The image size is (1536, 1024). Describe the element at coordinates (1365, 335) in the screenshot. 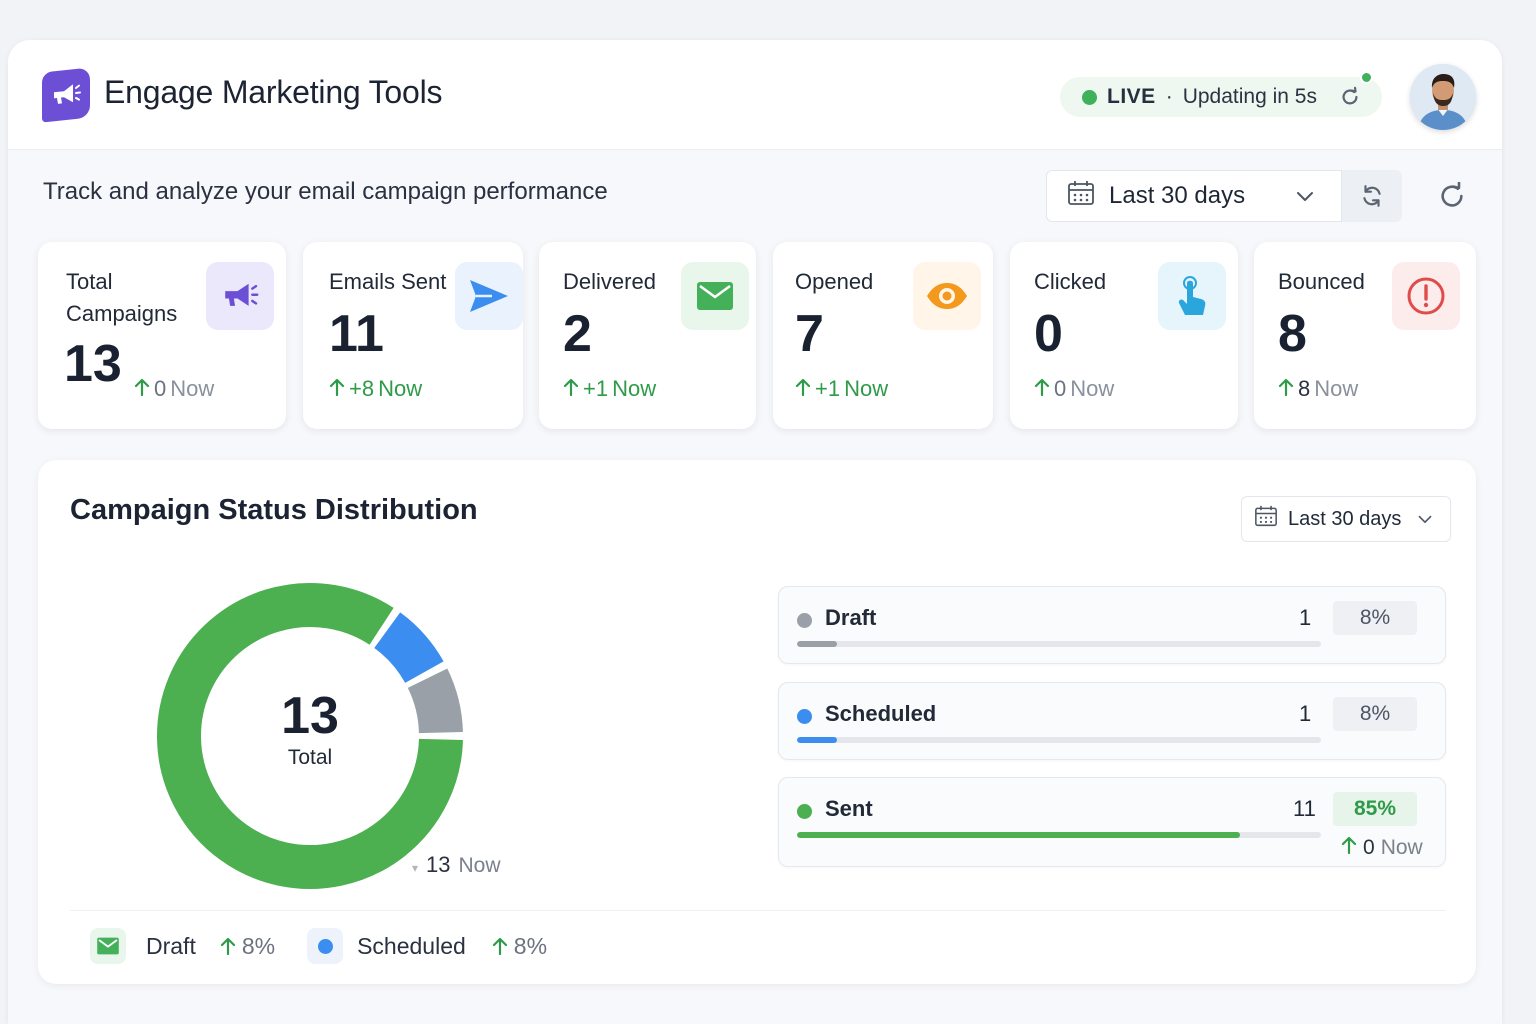

I see `card-bounced: Bounced 8 8 Now` at that location.